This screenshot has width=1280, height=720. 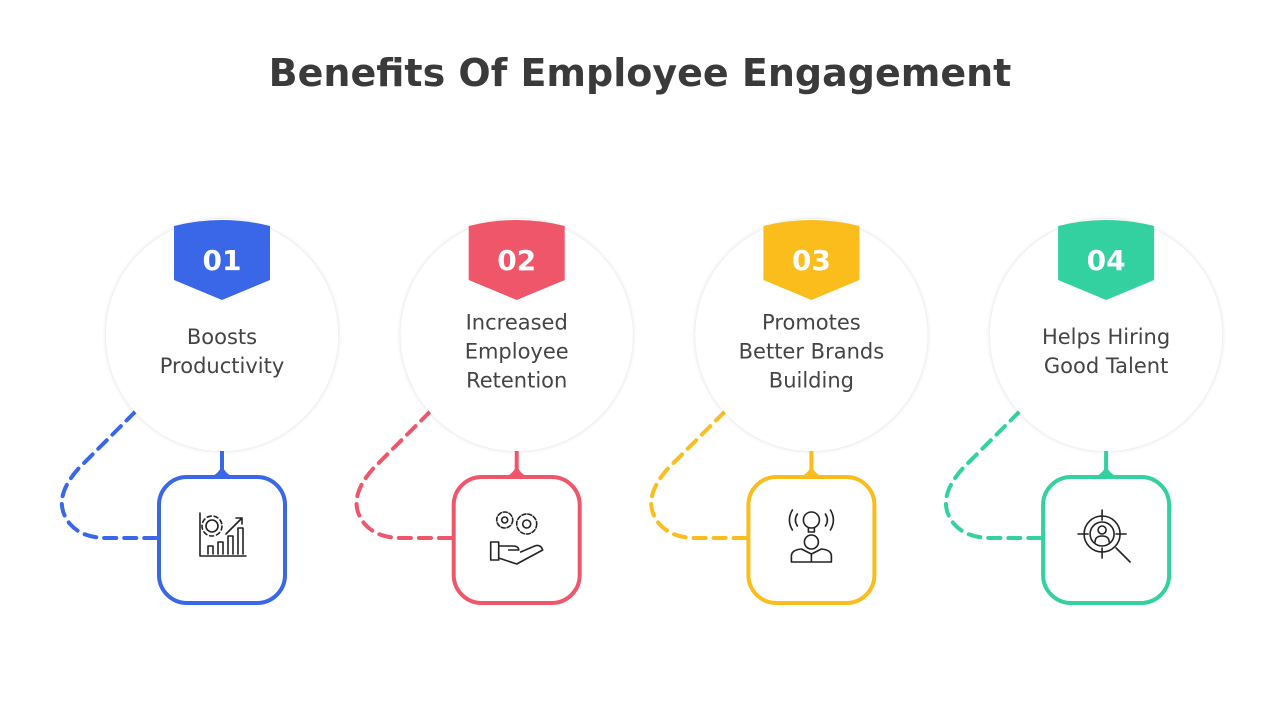 I want to click on benefit-item: 03 Promotes Better Brands Building, so click(x=788, y=412).